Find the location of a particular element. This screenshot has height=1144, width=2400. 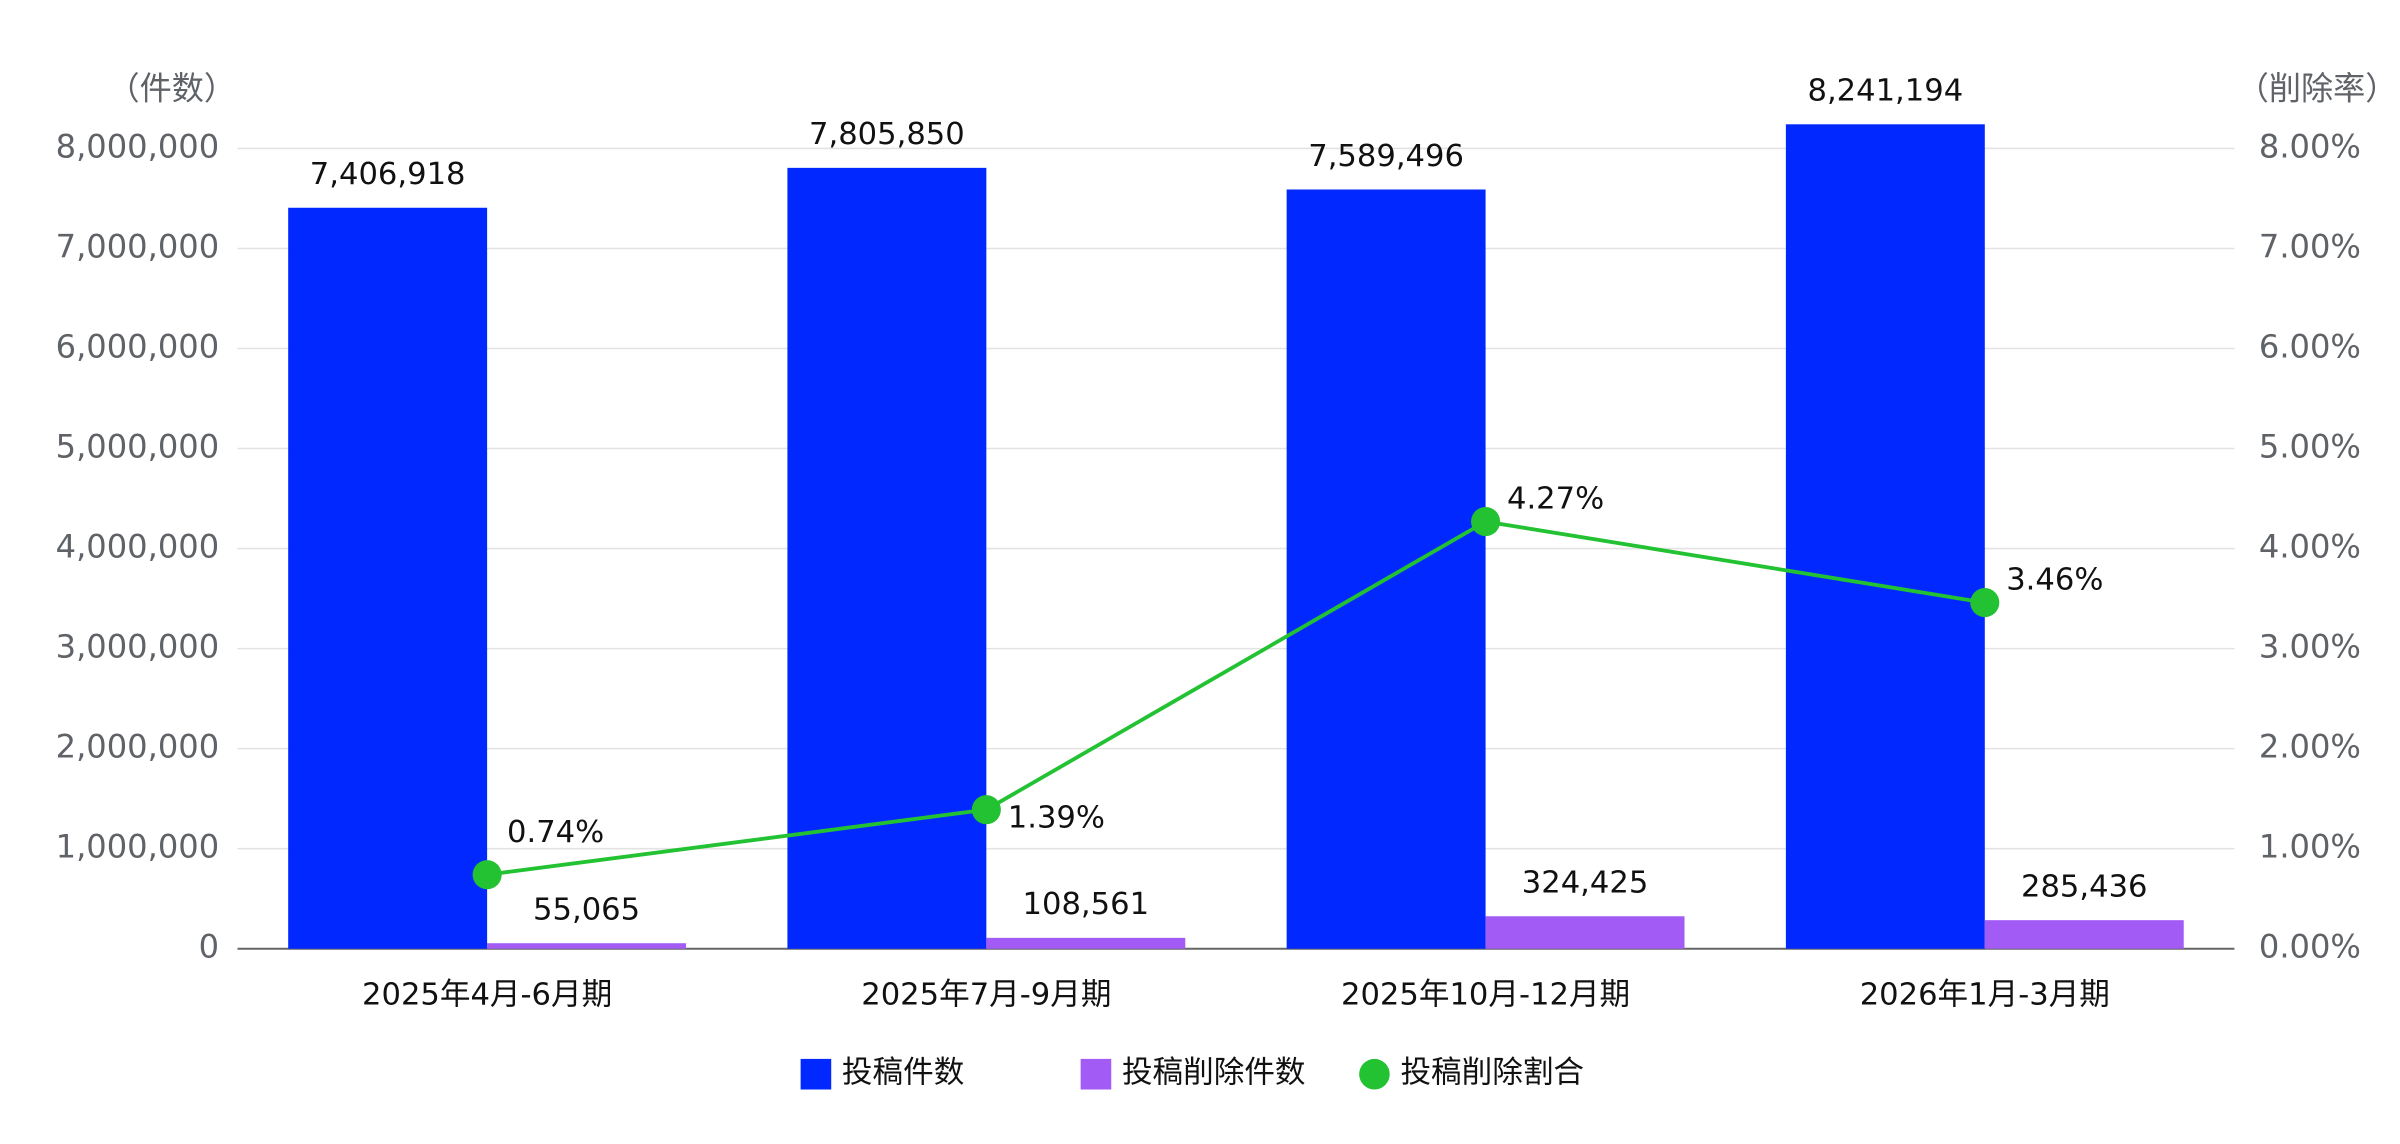

x-tick-label: 2025年7月-9月期 is located at coordinates (986, 995).